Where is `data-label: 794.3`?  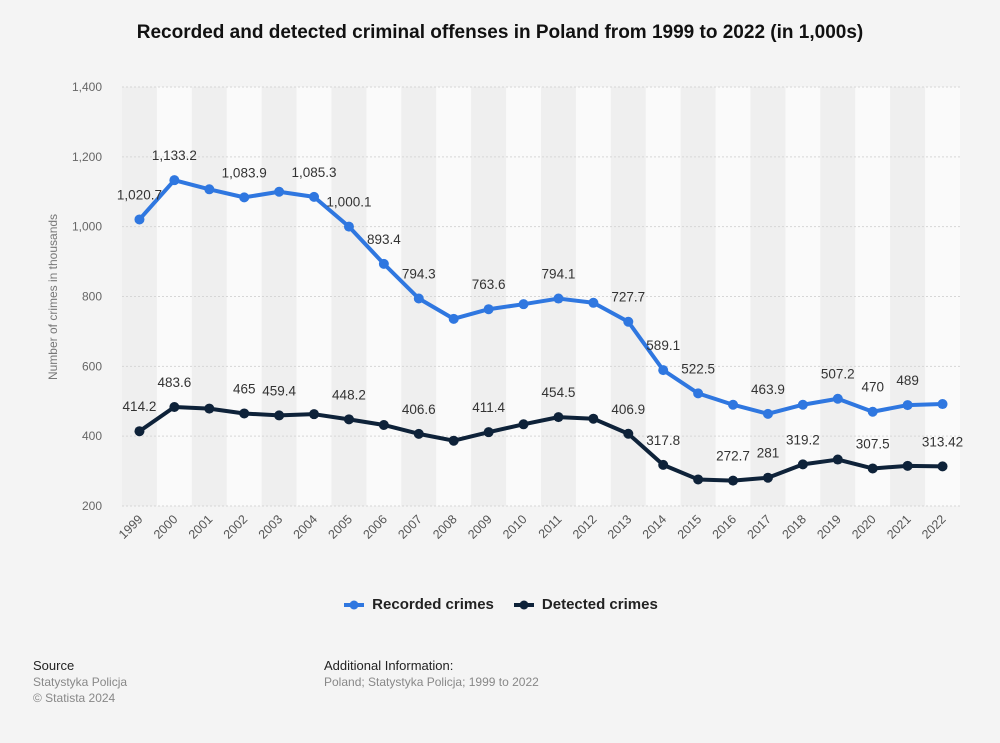 data-label: 794.3 is located at coordinates (419, 273).